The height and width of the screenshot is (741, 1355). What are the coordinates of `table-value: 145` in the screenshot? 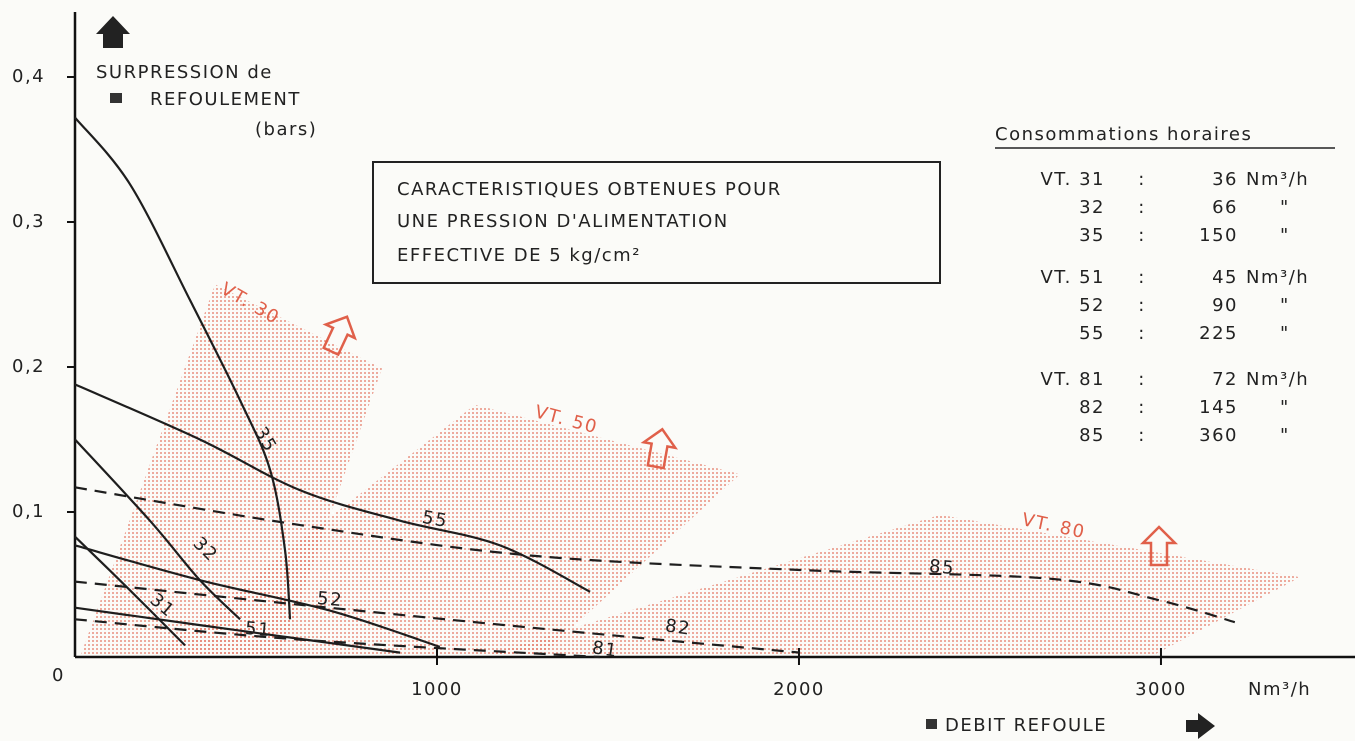 It's located at (1218, 407).